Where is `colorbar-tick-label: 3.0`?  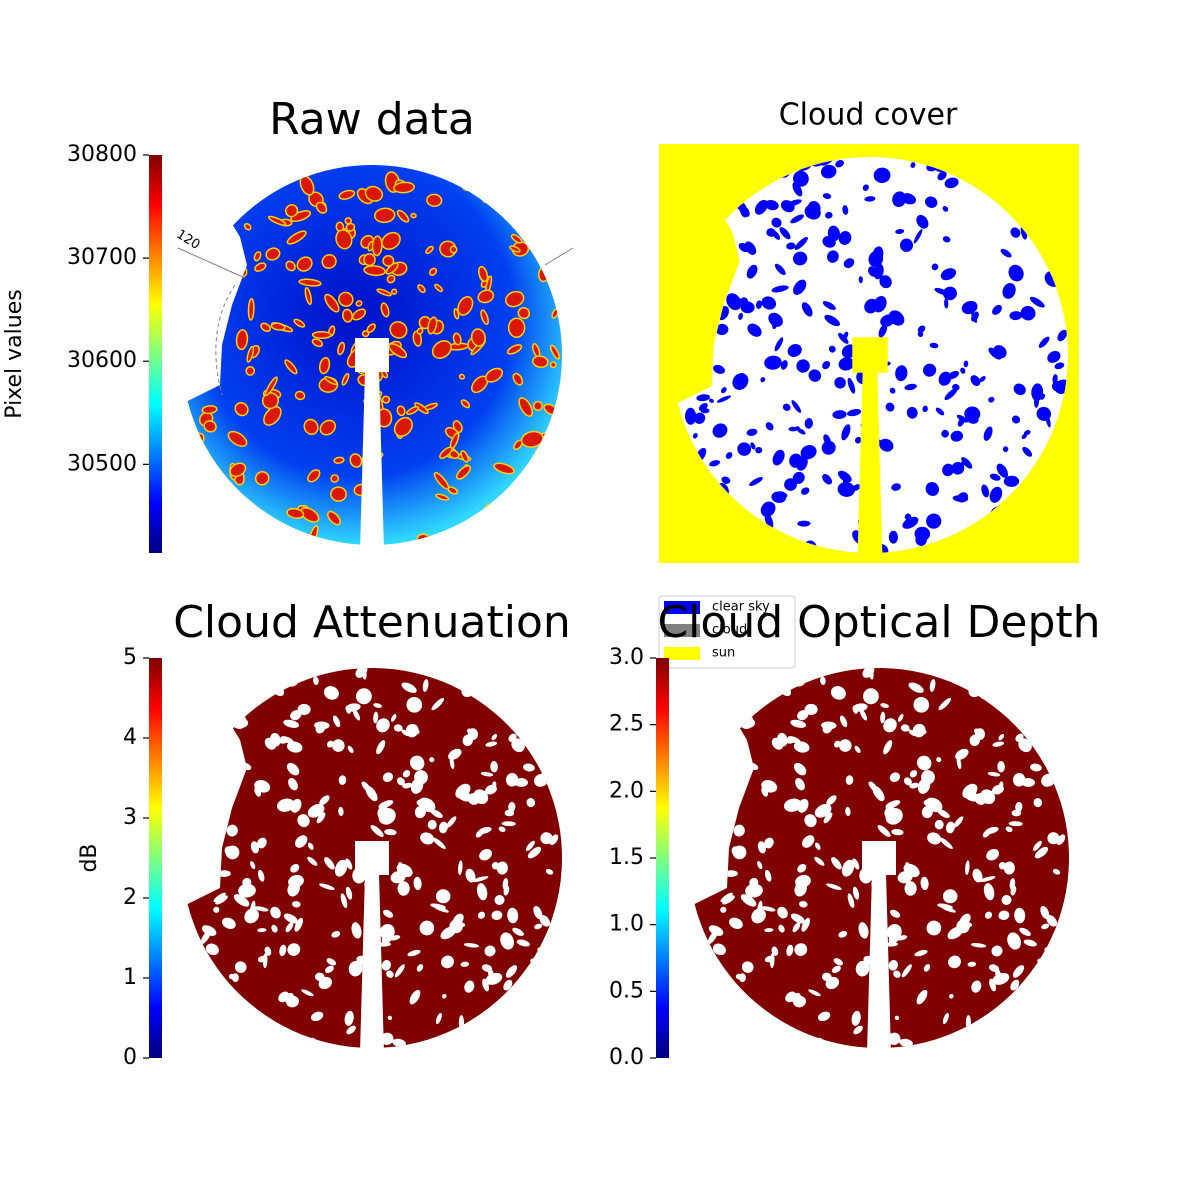
colorbar-tick-label: 3.0 is located at coordinates (626, 657).